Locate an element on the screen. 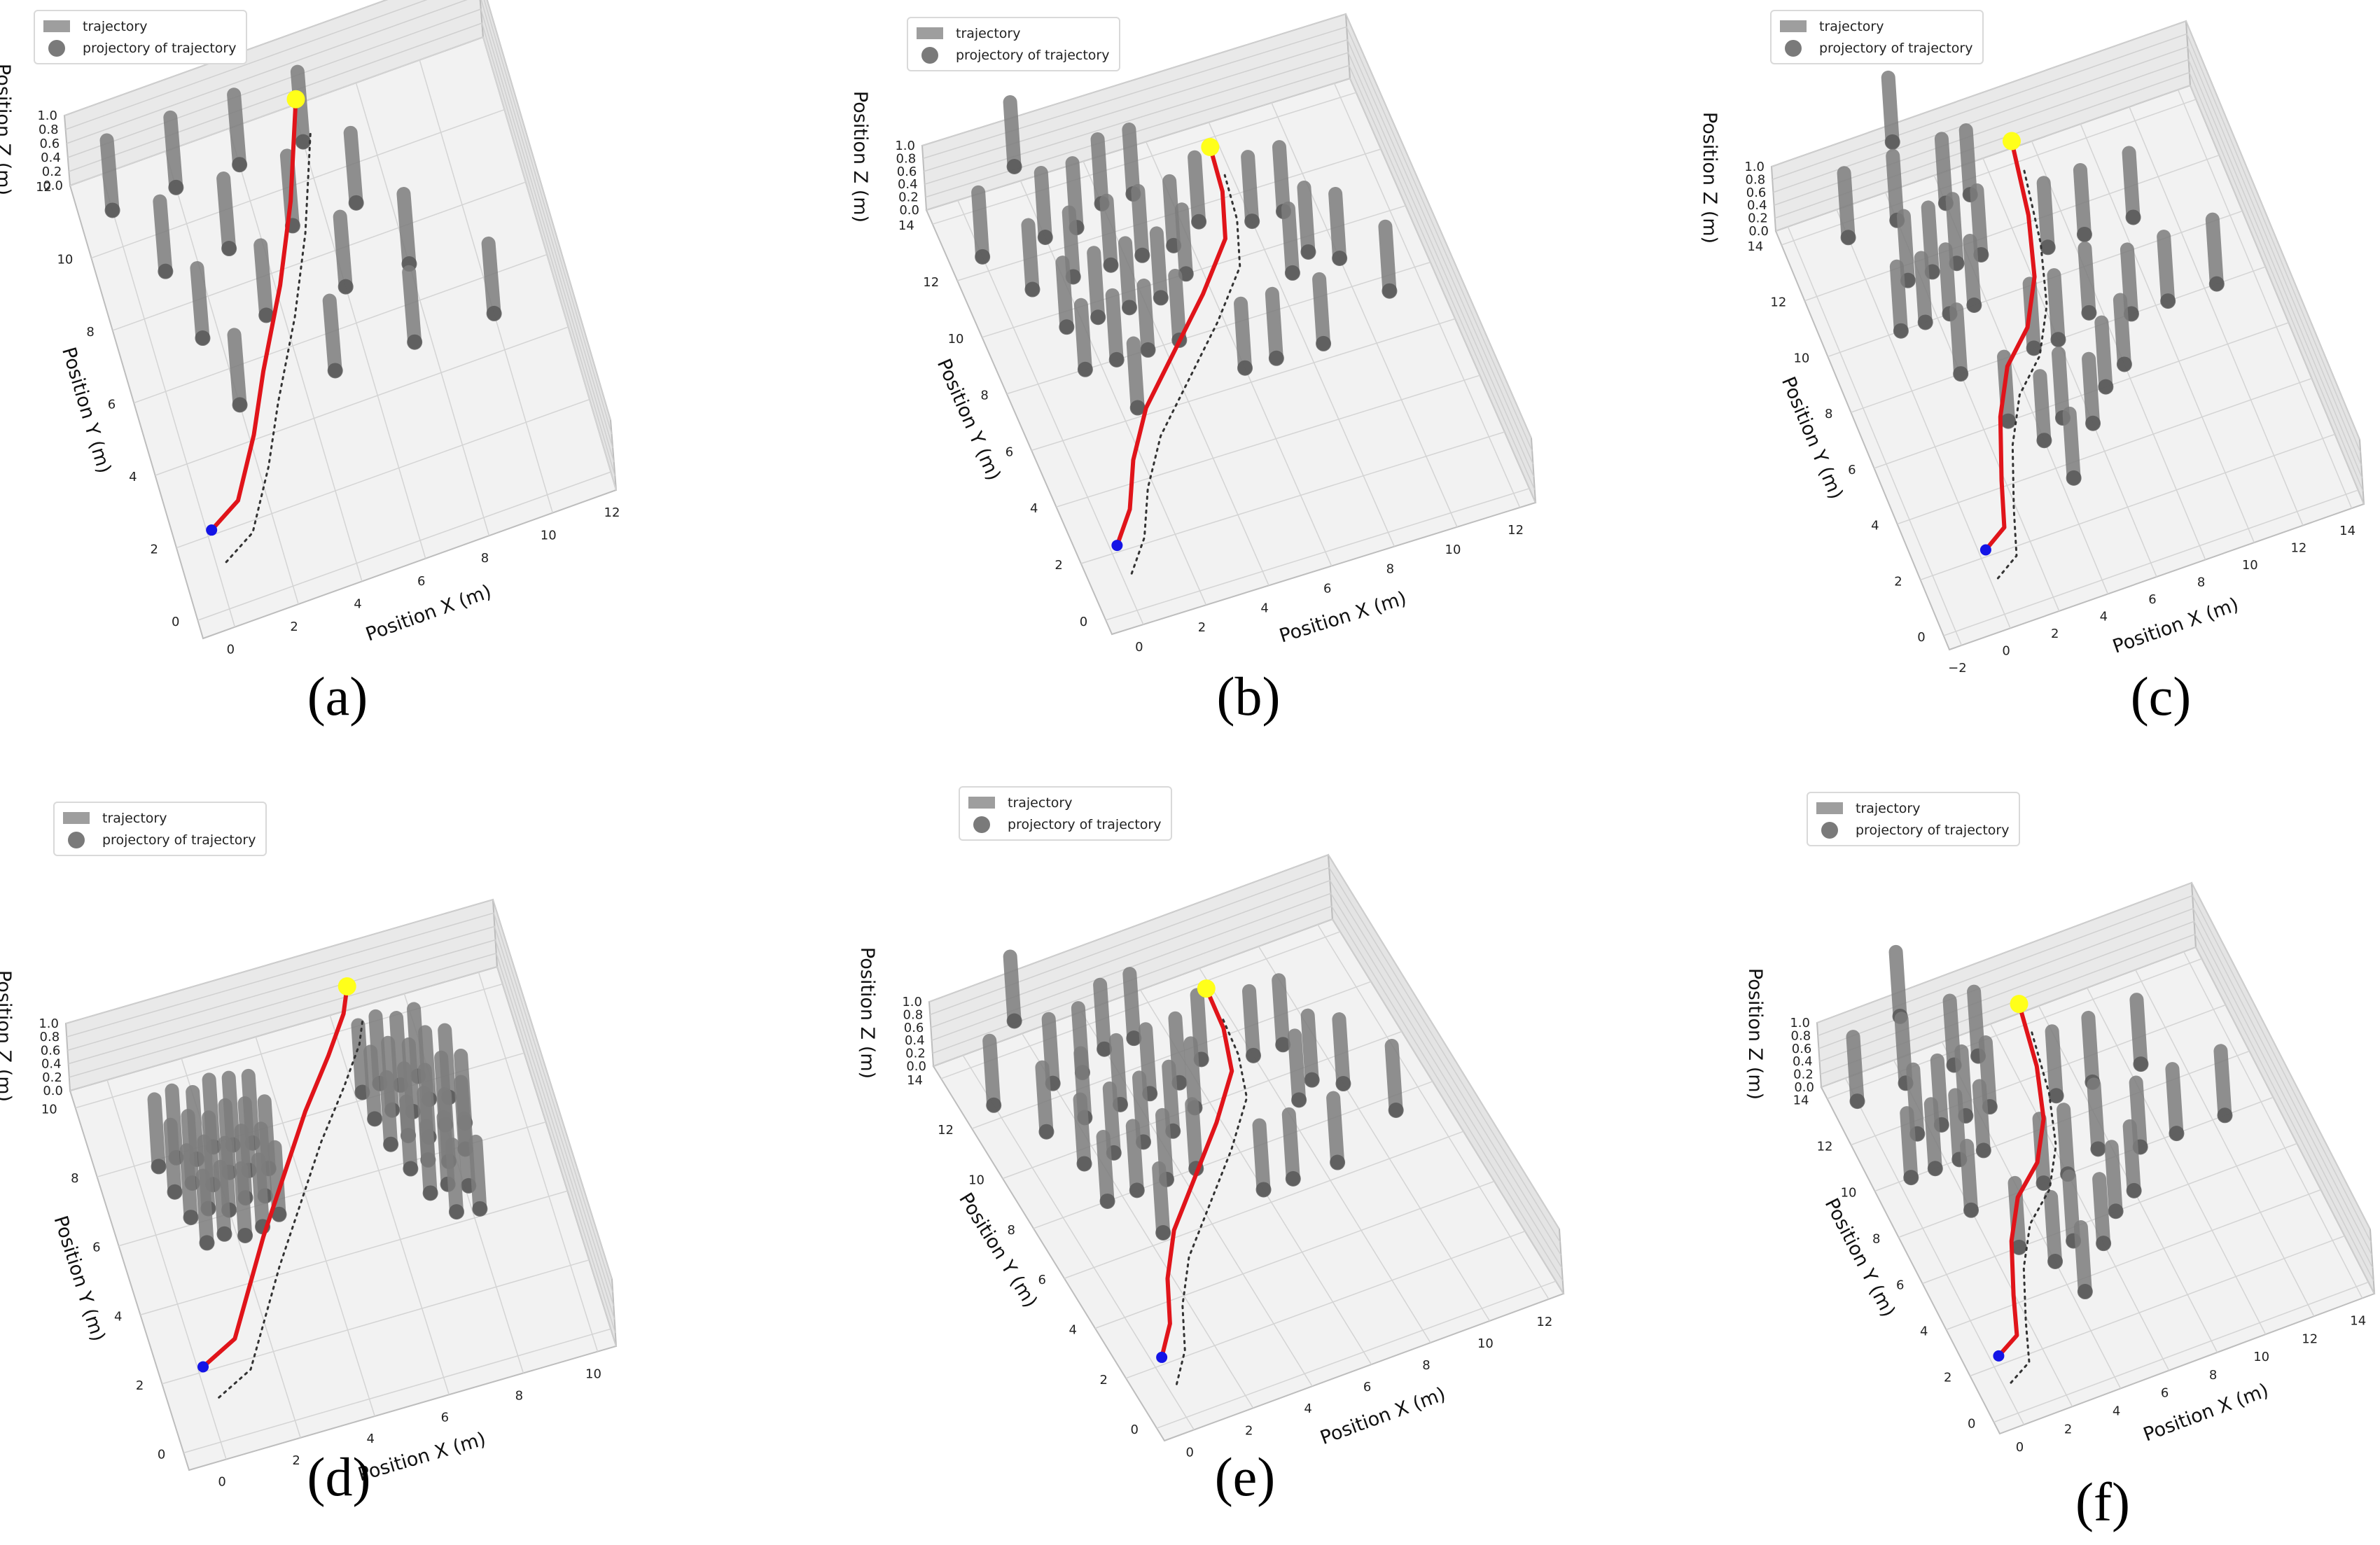 The width and height of the screenshot is (2380, 1545). trajectory-legend-symbol is located at coordinates (56, 26).